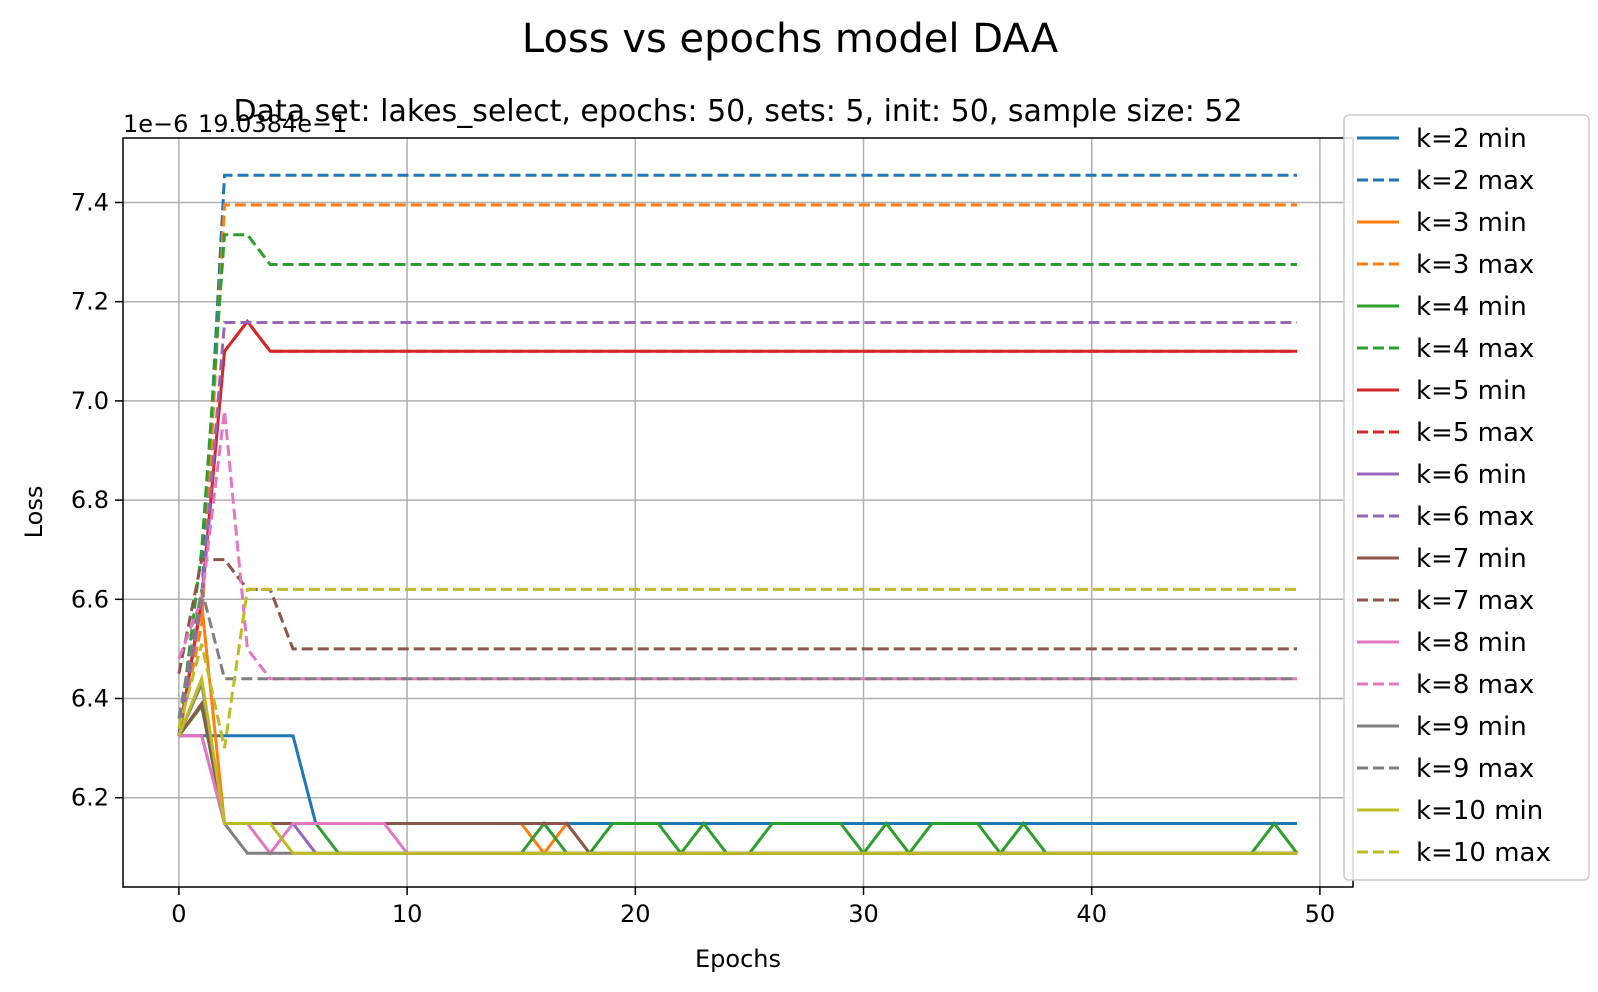 The height and width of the screenshot is (992, 1598). What do you see at coordinates (90, 599) in the screenshot?
I see `y-tick-label: 6.6` at bounding box center [90, 599].